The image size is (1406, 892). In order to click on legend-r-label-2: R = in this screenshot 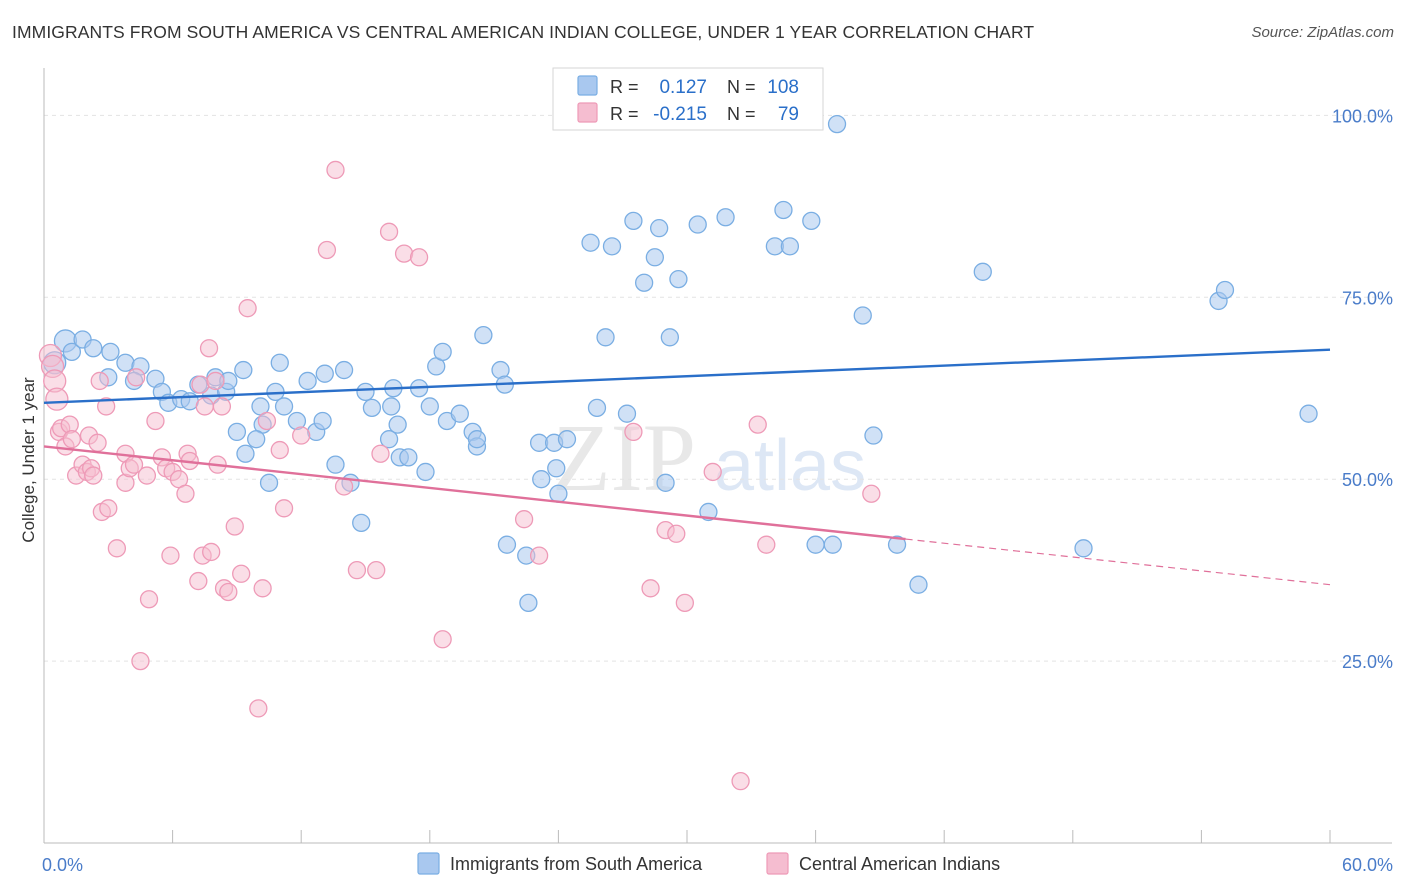, I will do `click(624, 114)`.